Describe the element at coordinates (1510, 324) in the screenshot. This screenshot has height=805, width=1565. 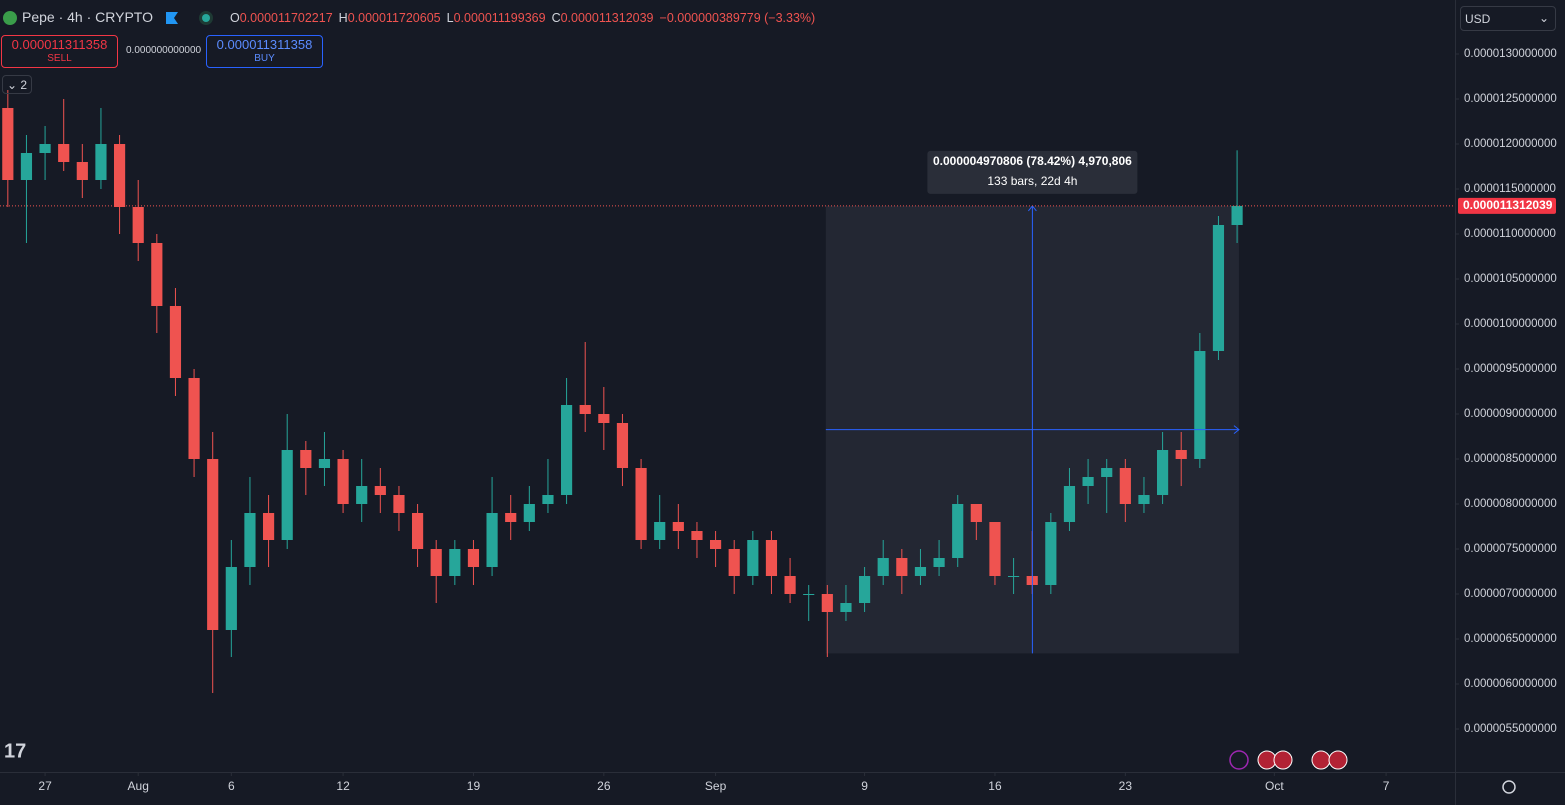
I see `y-tick-label: 0.0000100000000` at that location.